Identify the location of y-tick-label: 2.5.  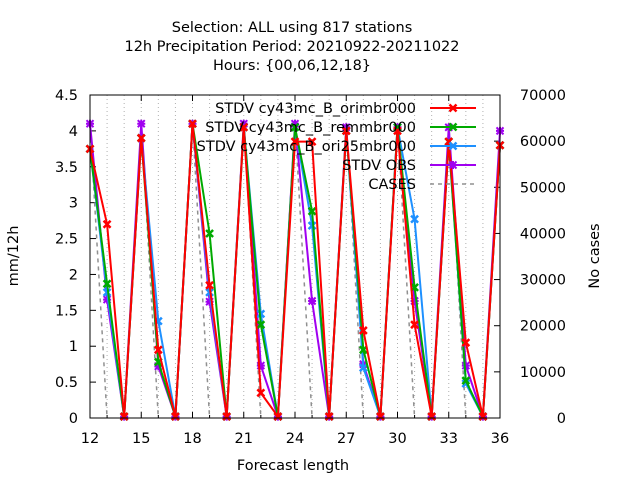
(66, 240).